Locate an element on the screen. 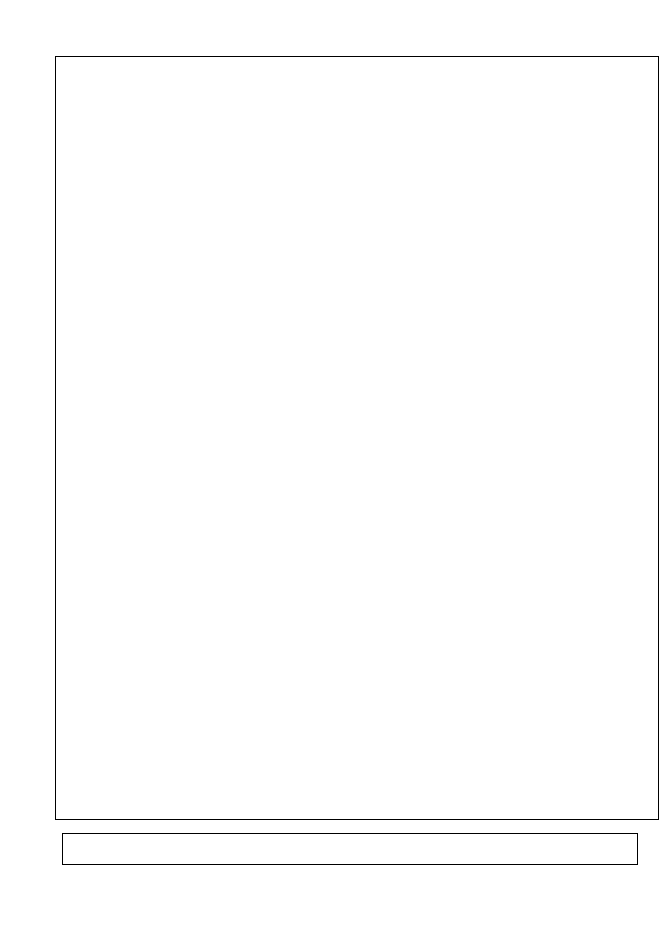 The height and width of the screenshot is (936, 659). colorbar is located at coordinates (350, 849).